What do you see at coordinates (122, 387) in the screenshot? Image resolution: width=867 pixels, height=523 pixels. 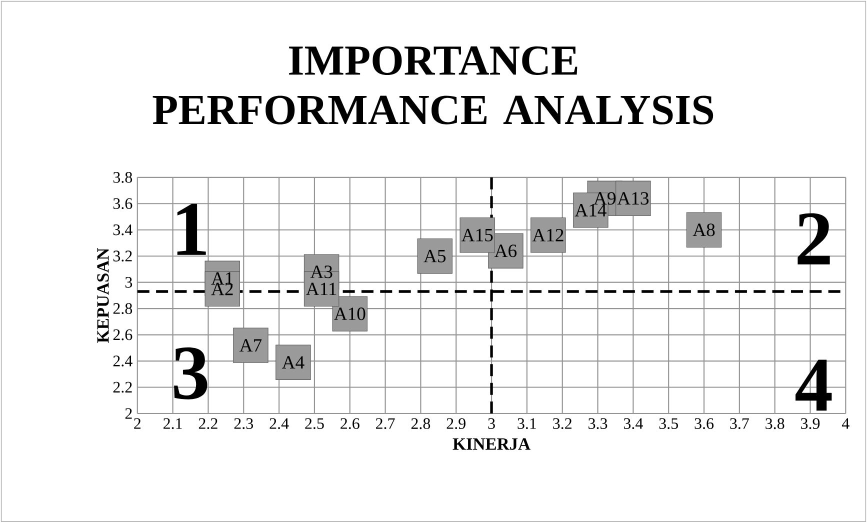 I see `y-tick-label: 2.2` at bounding box center [122, 387].